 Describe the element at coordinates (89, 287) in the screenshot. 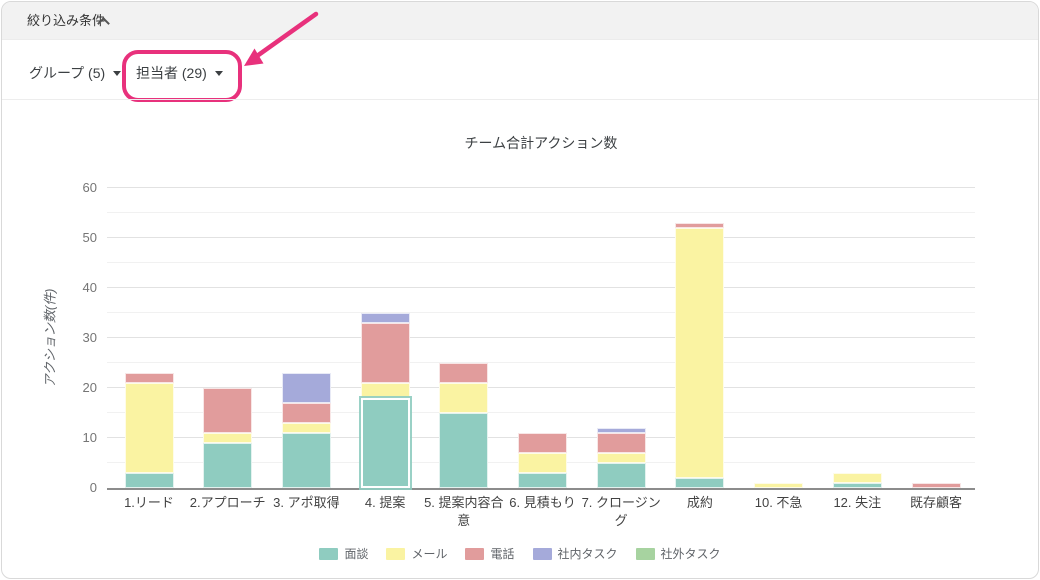

I see `y-tick-label: 40` at that location.